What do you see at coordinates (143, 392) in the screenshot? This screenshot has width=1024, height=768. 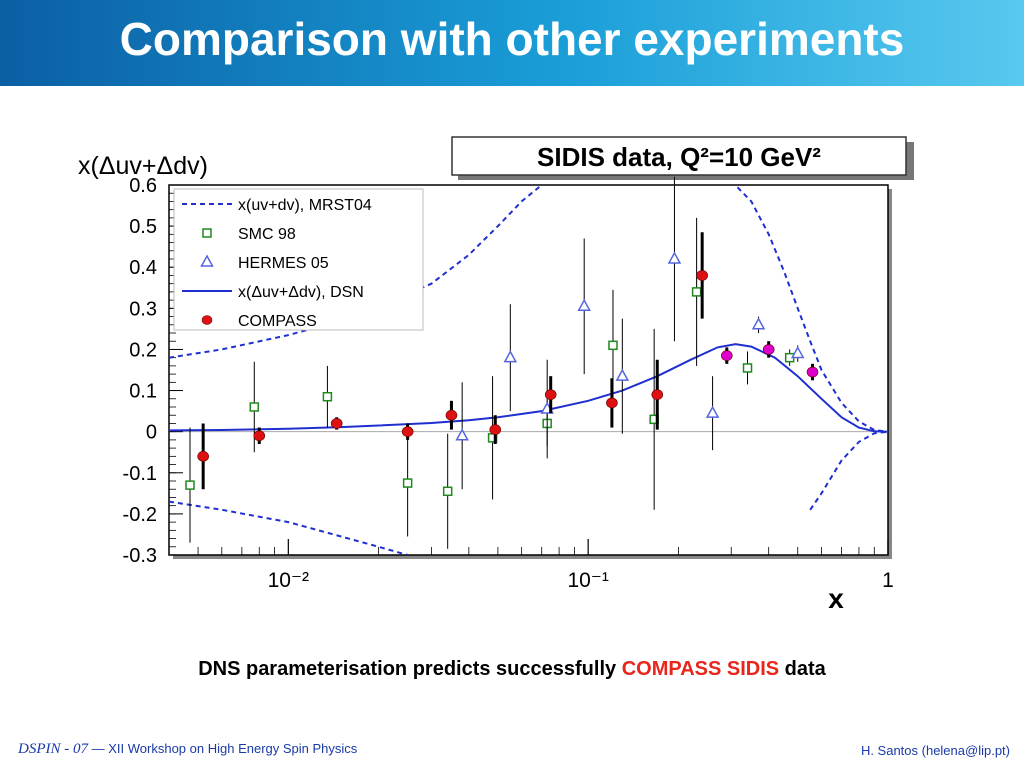 I see `y-tick-label: 0.1` at bounding box center [143, 392].